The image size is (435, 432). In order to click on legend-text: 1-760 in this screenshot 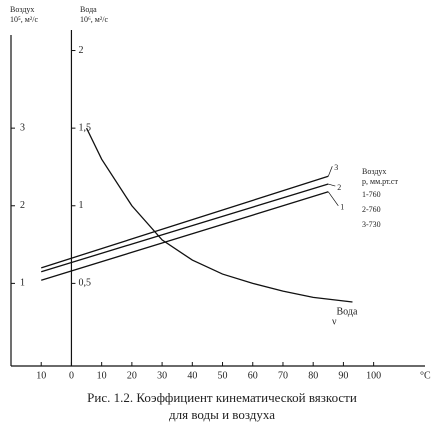, I will do `click(371, 194)`.